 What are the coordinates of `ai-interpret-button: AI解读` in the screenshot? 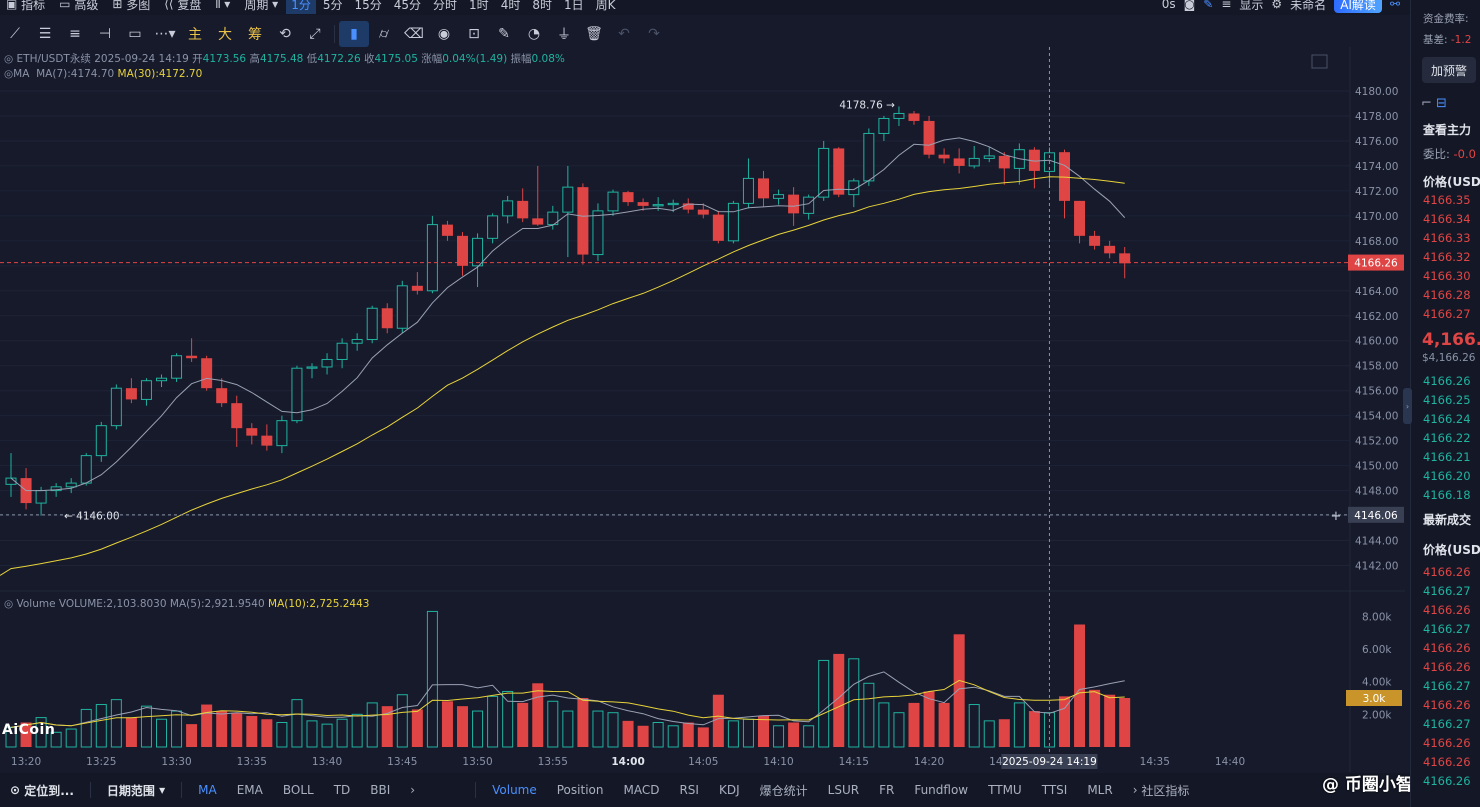 It's located at (1358, 6).